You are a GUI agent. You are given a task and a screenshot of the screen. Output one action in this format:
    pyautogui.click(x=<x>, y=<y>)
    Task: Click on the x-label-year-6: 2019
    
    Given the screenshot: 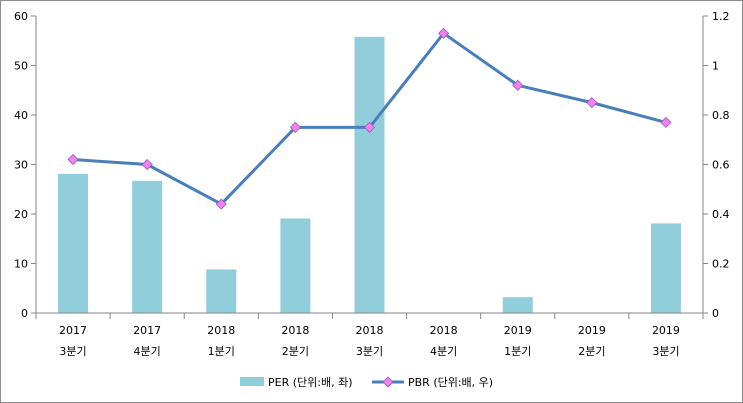 What is the action you would take?
    pyautogui.click(x=518, y=330)
    